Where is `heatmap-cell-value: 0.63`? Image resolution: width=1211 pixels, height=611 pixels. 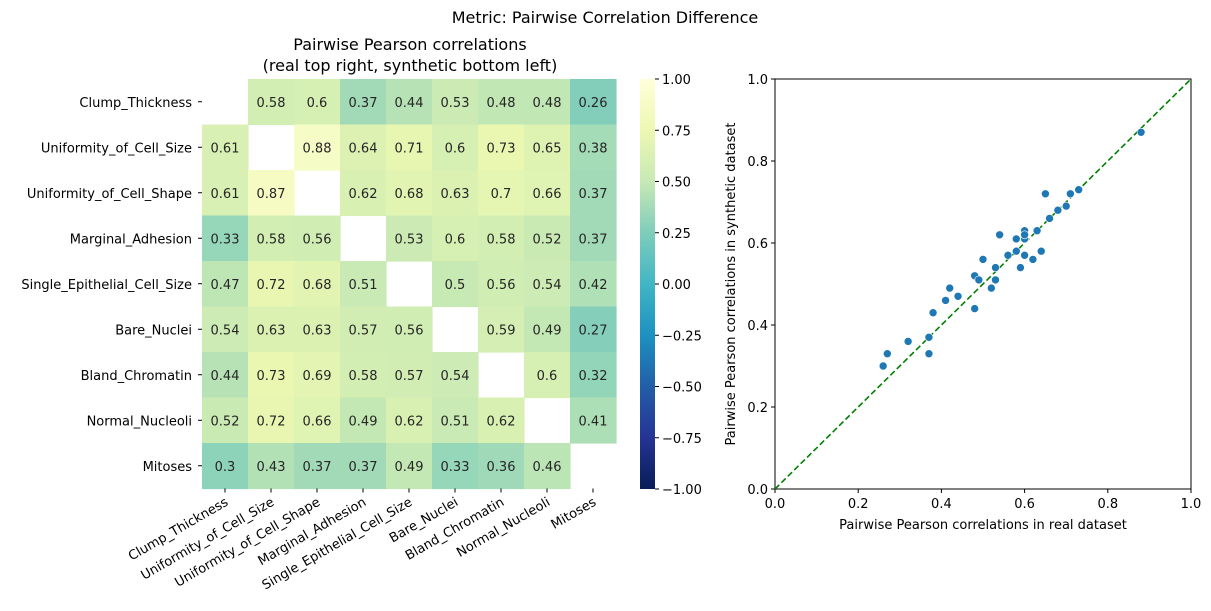
heatmap-cell-value: 0.63 is located at coordinates (455, 194).